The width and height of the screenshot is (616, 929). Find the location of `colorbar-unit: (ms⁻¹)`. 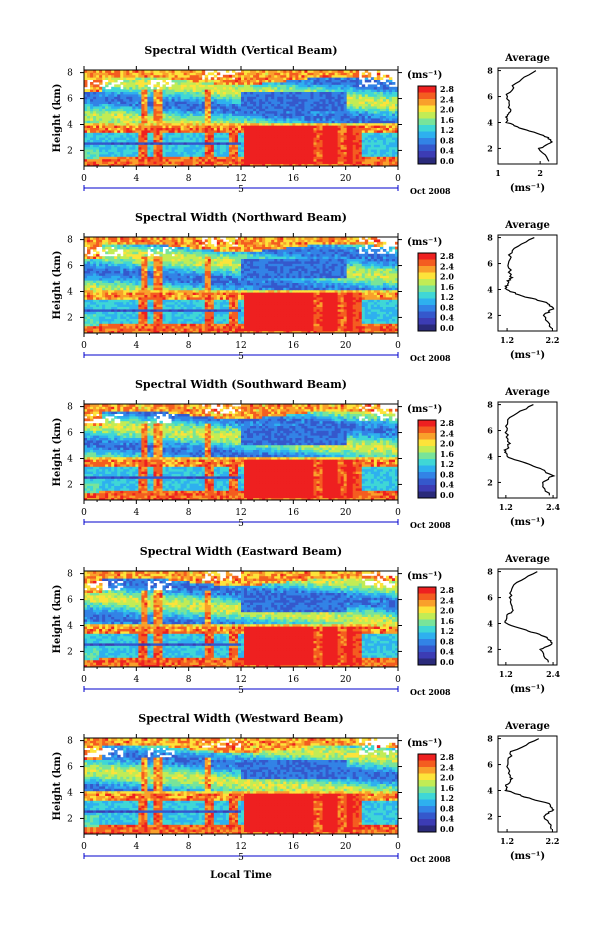

colorbar-unit: (ms⁻¹) is located at coordinates (424, 75).